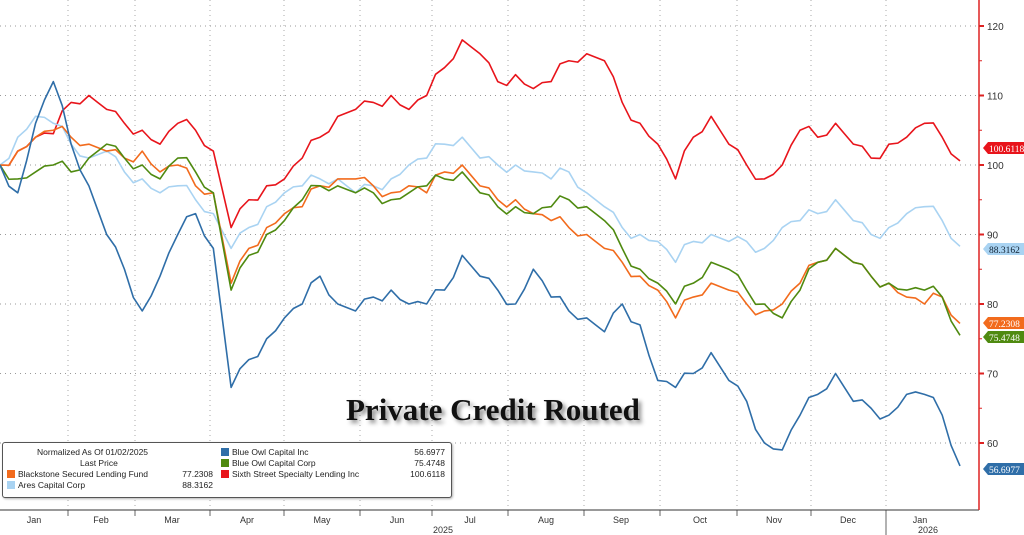 This screenshot has height=535, width=1024. I want to click on legend-item-sixth-street: Sixth Street Specialty Lending Inc, so click(290, 474).